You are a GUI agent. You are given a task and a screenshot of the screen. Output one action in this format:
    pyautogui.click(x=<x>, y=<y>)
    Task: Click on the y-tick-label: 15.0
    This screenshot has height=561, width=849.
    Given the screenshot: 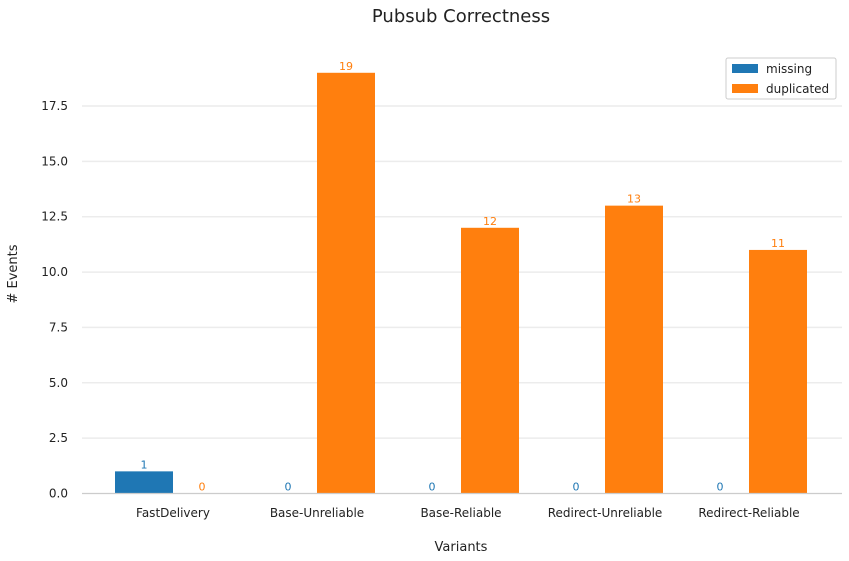 What is the action you would take?
    pyautogui.click(x=54, y=161)
    